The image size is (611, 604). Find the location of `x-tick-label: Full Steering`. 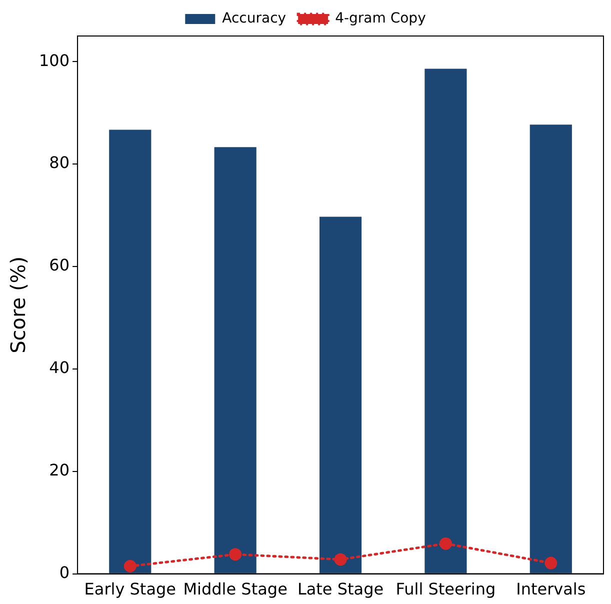

x-tick-label: Full Steering is located at coordinates (446, 589).